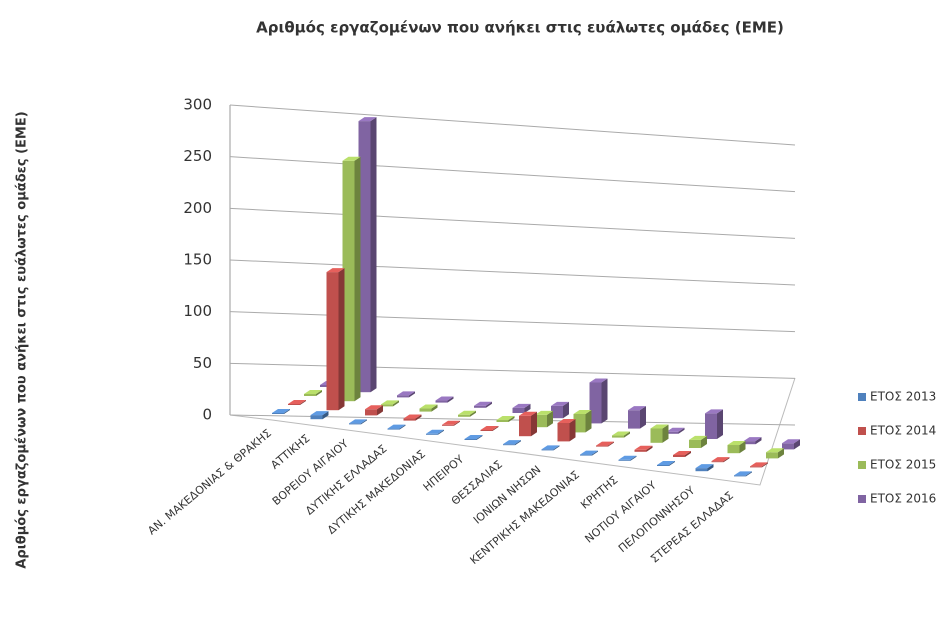 This screenshot has width=952, height=619. Describe the element at coordinates (512, 223) in the screenshot. I see `grid-line` at that location.